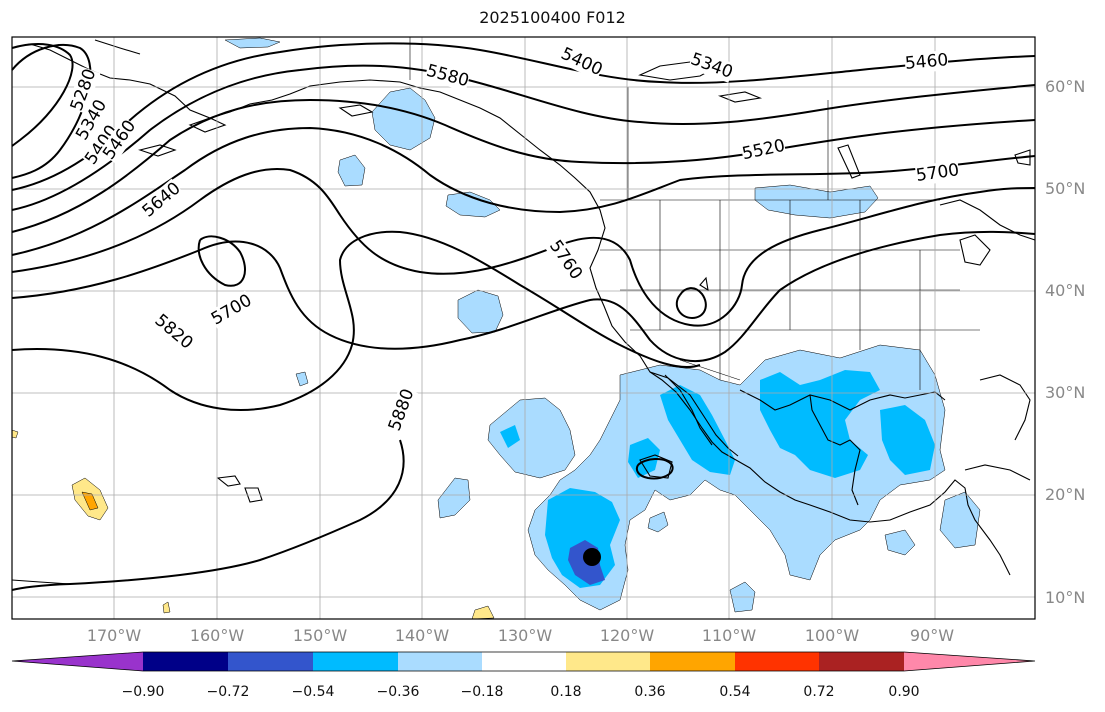 The image size is (1105, 712). I want to click on anomaly-shading-mid-blue, so click(717, 479).